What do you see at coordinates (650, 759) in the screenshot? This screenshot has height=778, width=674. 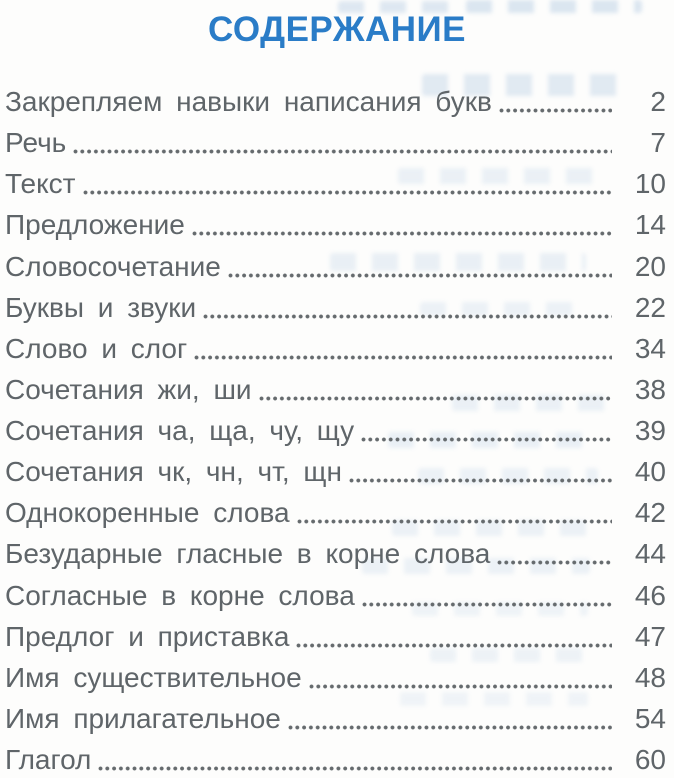 I see `toc-entry-page-number: 60` at bounding box center [650, 759].